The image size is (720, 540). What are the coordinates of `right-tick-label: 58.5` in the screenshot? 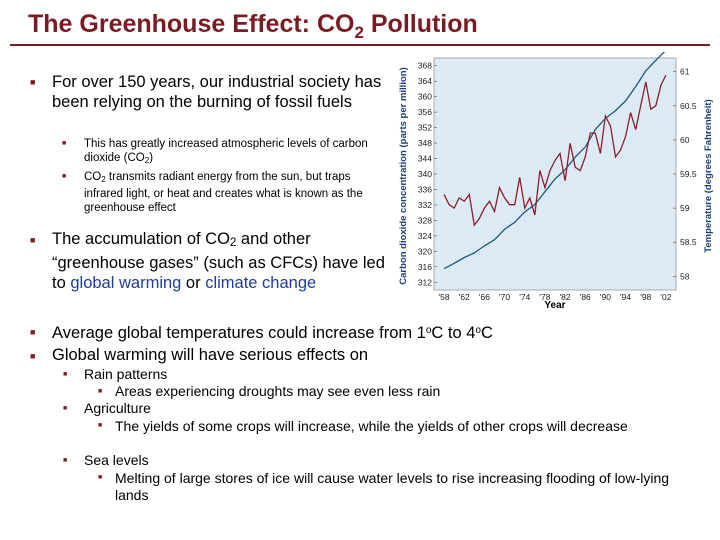 It's located at (688, 242).